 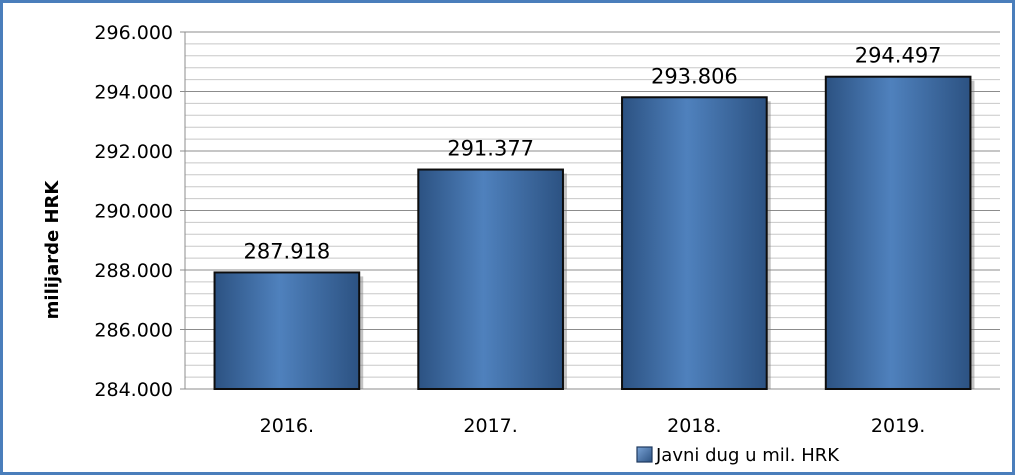 I want to click on y-tick-label: 296.000, so click(x=133, y=33).